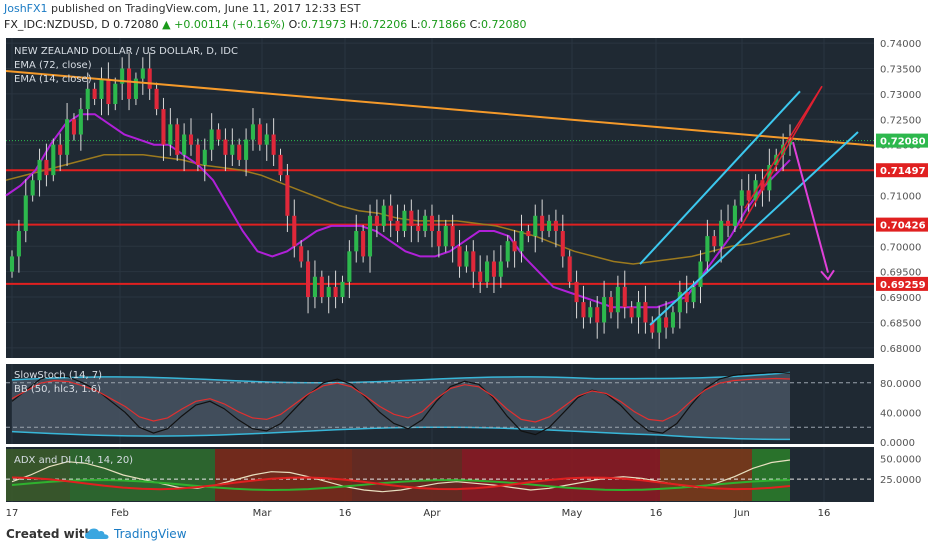  Describe the element at coordinates (810, 207) in the screenshot. I see `forecast-arrow-shaft` at that location.